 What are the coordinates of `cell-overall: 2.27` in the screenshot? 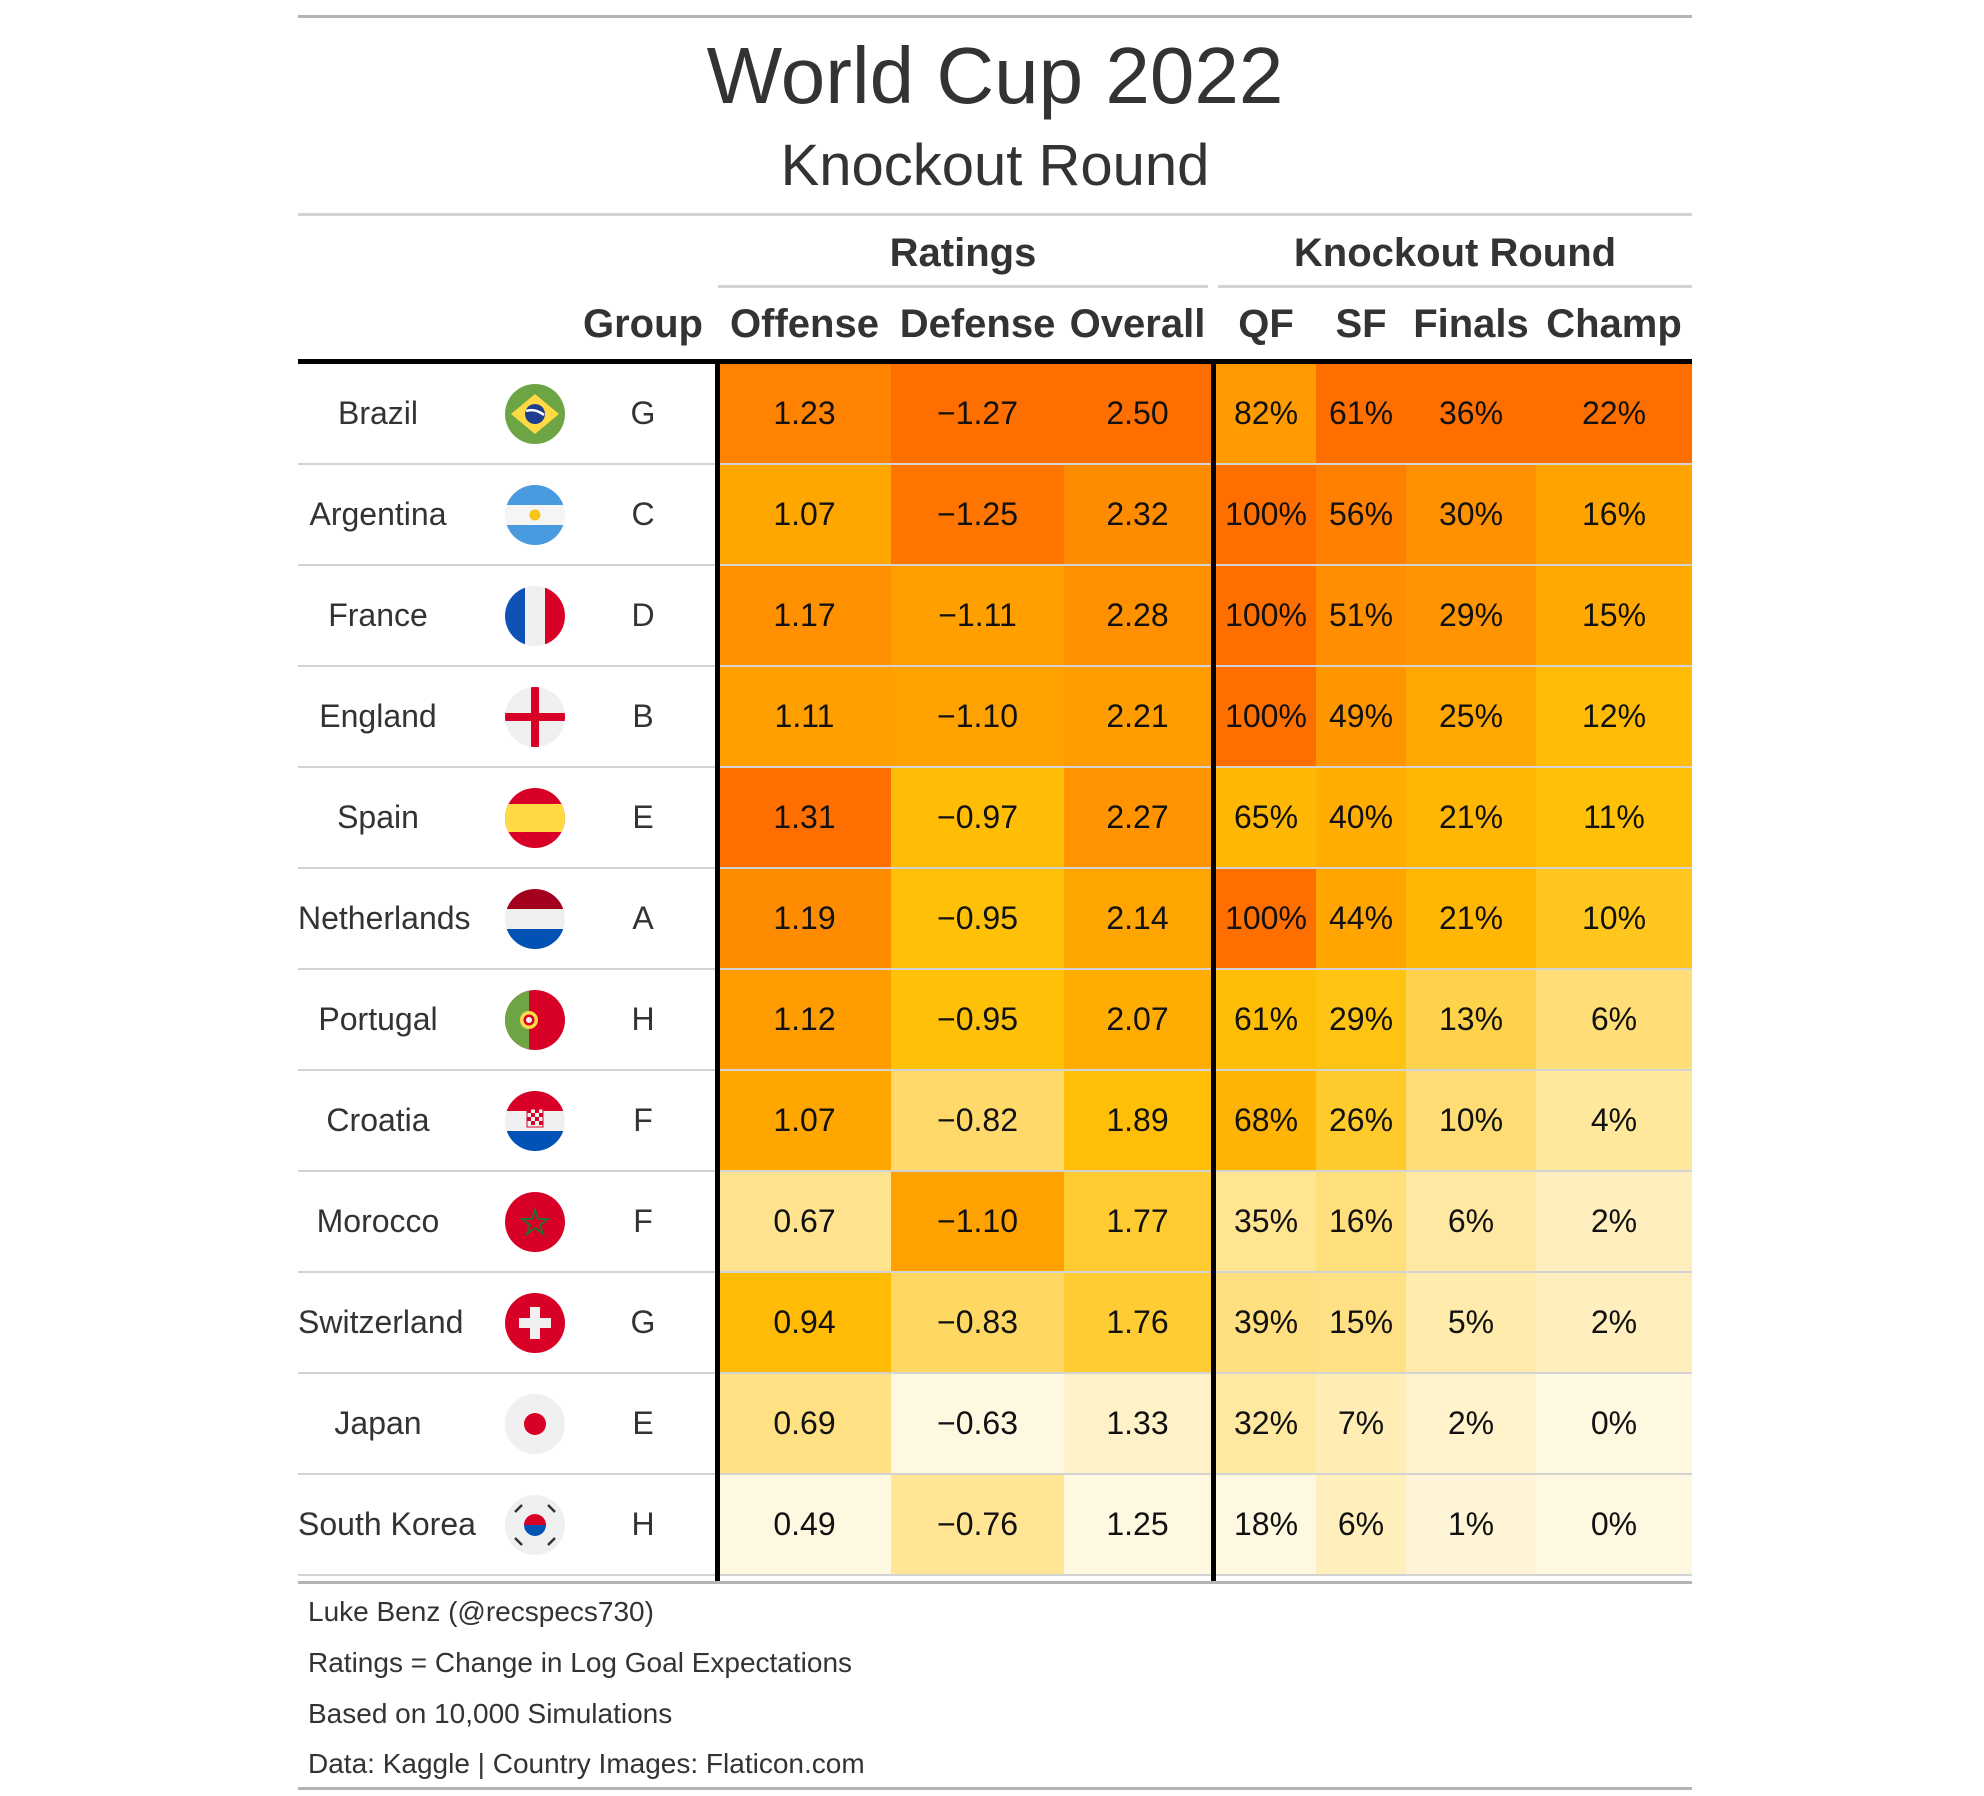 It's located at (1137, 817).